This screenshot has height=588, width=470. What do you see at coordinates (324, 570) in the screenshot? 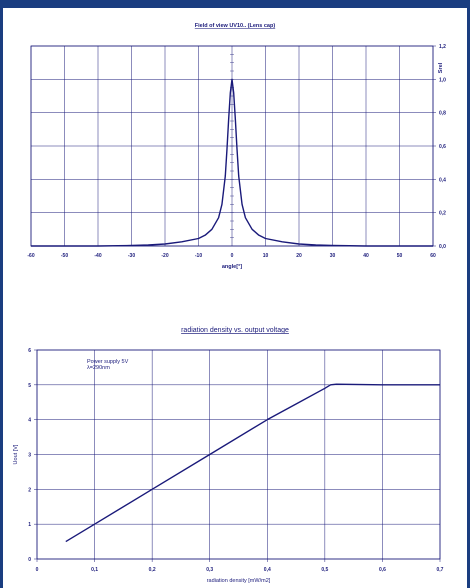
I see `x-tick-label: 0,5` at bounding box center [324, 570].